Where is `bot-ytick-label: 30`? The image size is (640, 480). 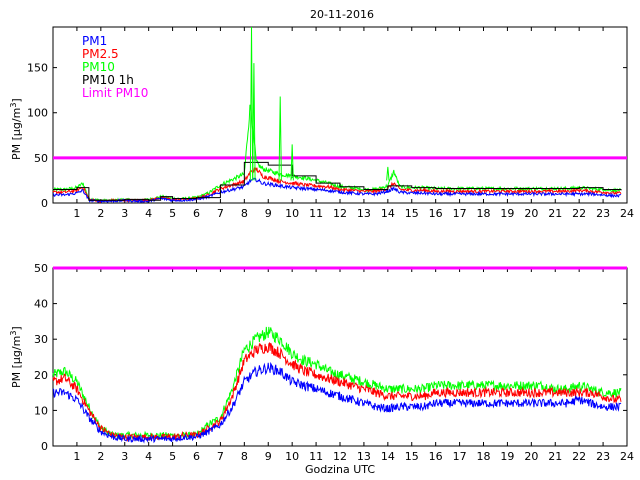 bot-ytick-label: 30 is located at coordinates (41, 339).